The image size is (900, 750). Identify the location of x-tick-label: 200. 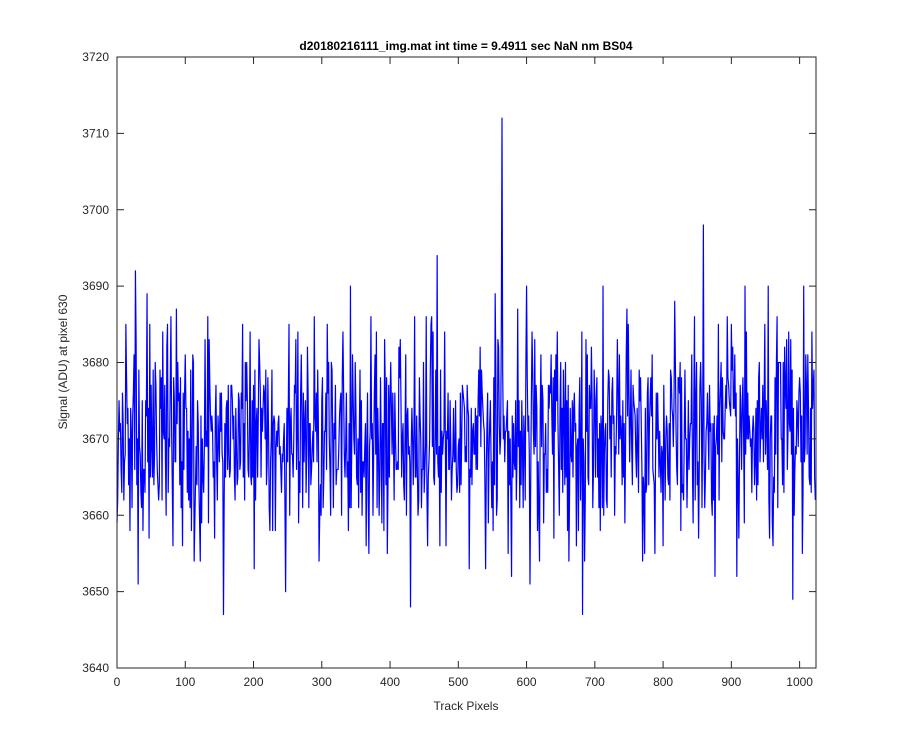
(254, 682).